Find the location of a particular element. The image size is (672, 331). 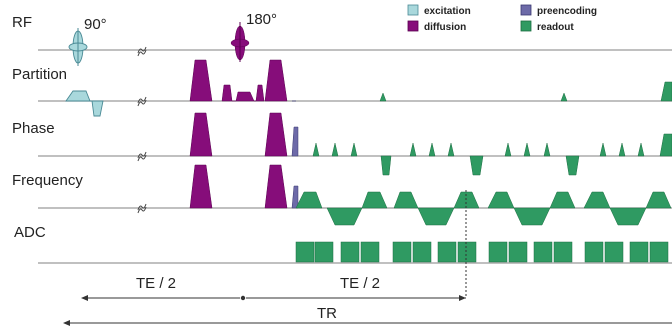

legend-item-excitation: excitation is located at coordinates (439, 10).